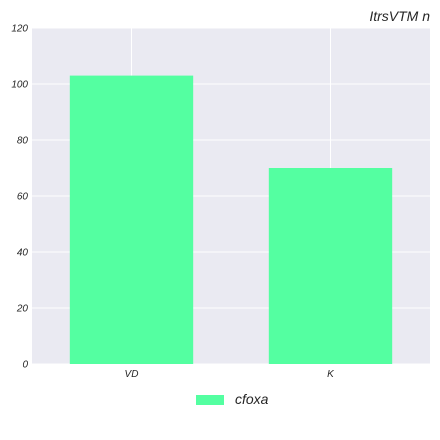 This screenshot has height=440, width=440. Describe the element at coordinates (19, 29) in the screenshot. I see `y-tick-label: 120` at that location.